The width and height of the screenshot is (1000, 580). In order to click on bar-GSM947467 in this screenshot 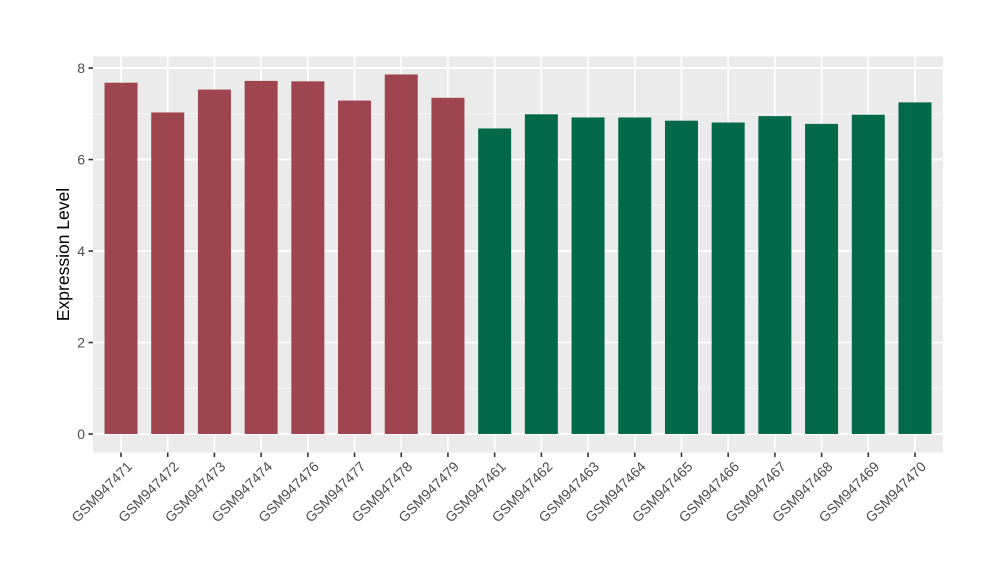, I will do `click(775, 275)`.